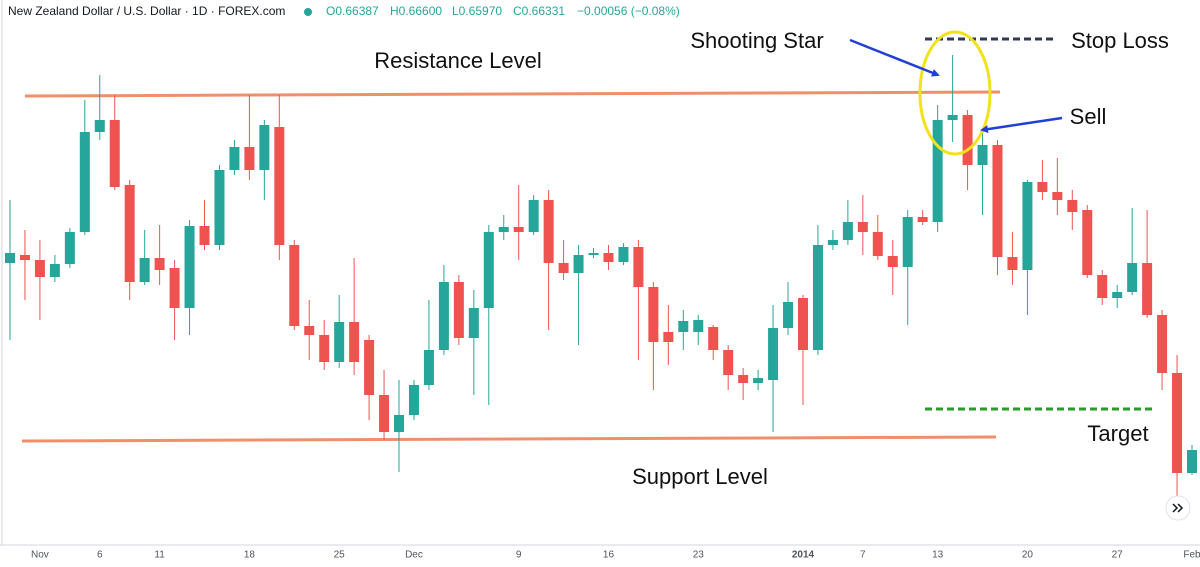  What do you see at coordinates (938, 555) in the screenshot?
I see `x-tick-label: 13` at bounding box center [938, 555].